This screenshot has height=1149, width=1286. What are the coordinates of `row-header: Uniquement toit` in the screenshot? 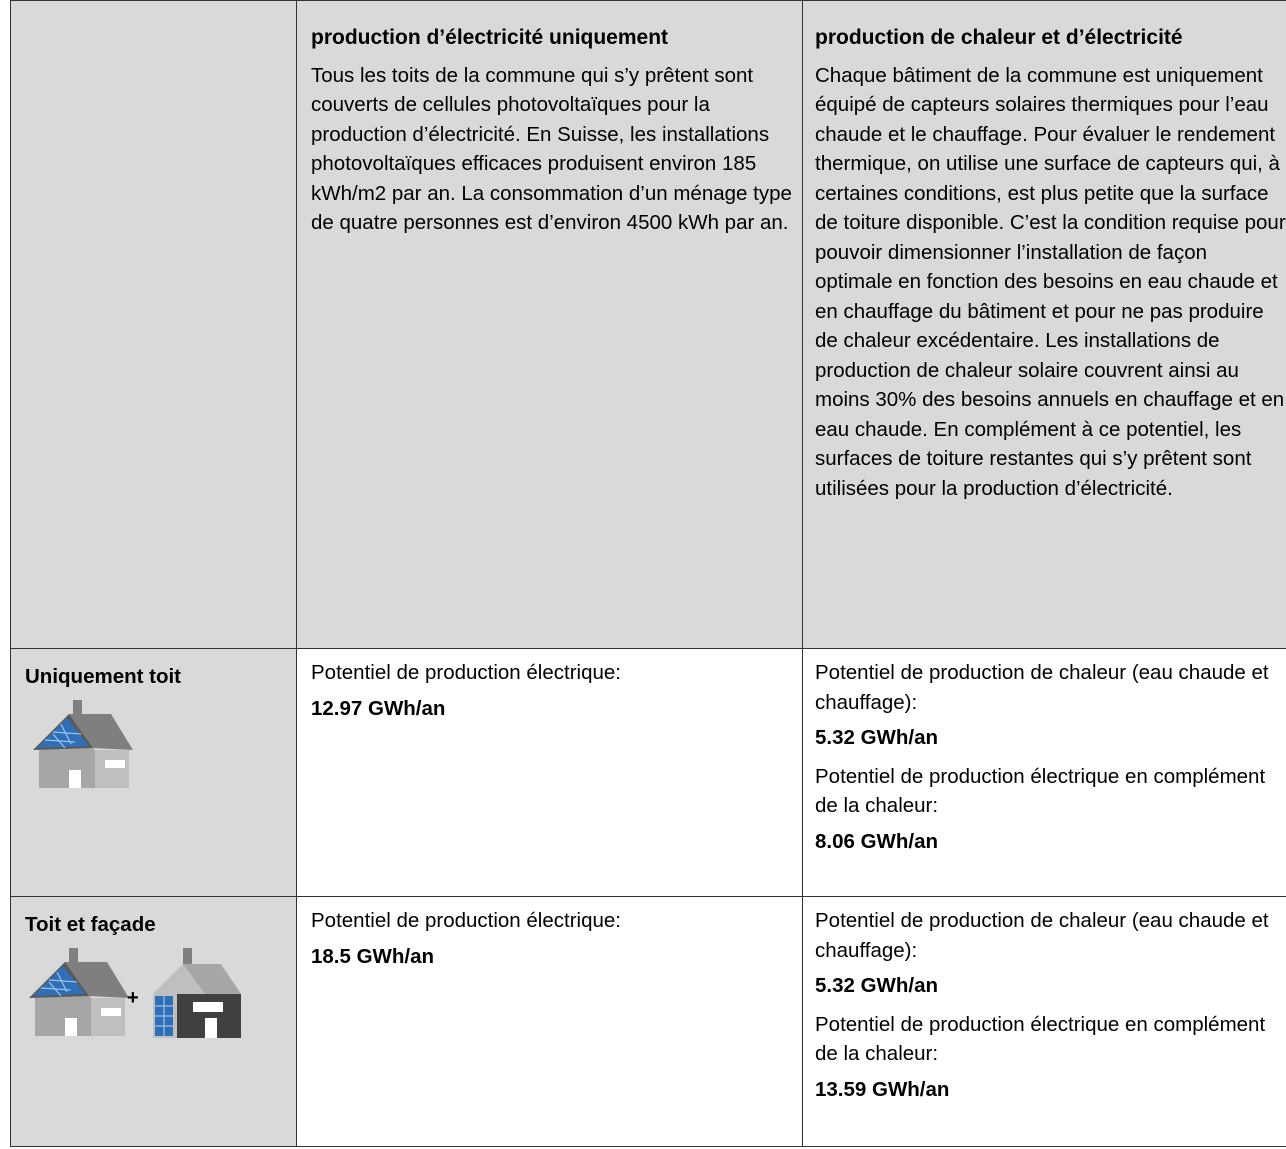 It's located at (153, 772).